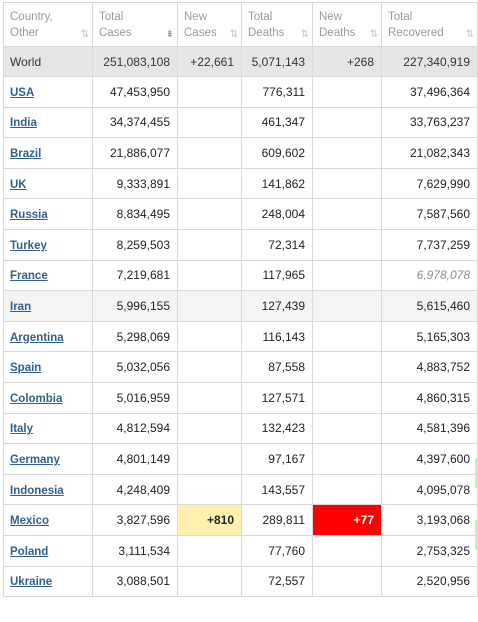  Describe the element at coordinates (429, 397) in the screenshot. I see `total-recovered-cell: 4,860,315` at that location.